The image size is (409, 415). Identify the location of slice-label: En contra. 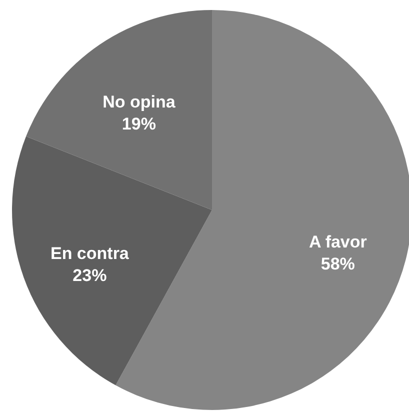
(90, 254).